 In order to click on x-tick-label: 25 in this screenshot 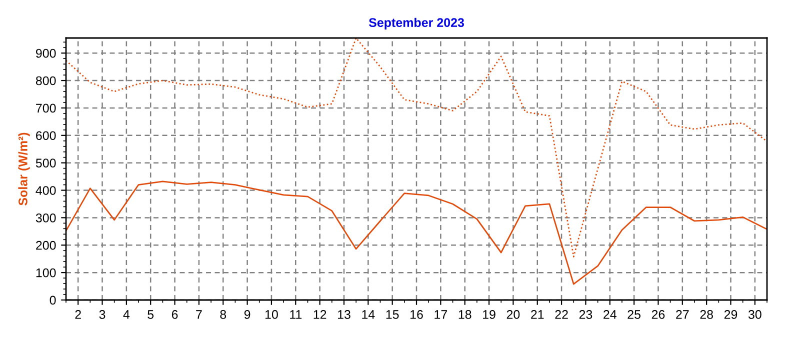, I will do `click(634, 314)`.